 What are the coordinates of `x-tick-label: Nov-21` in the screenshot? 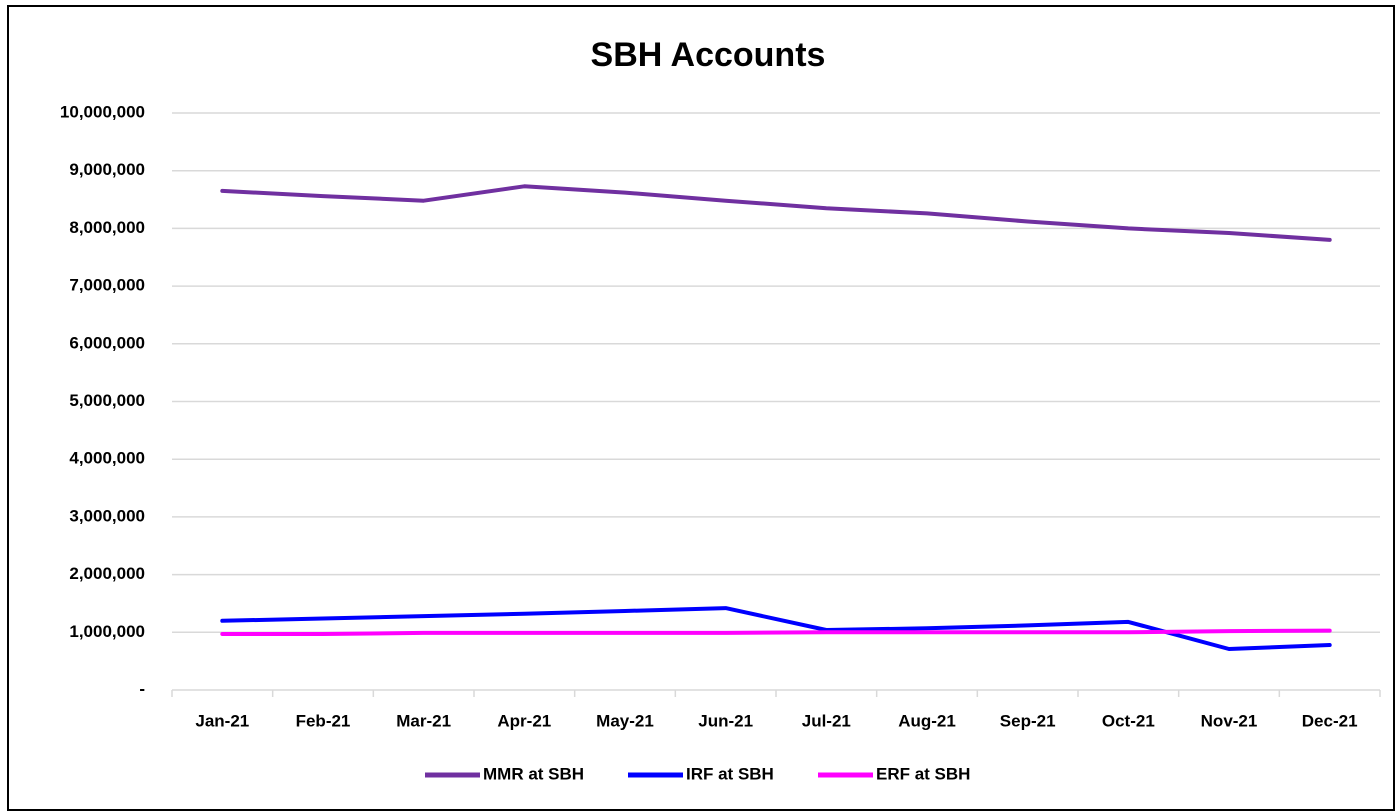 It's located at (1229, 720).